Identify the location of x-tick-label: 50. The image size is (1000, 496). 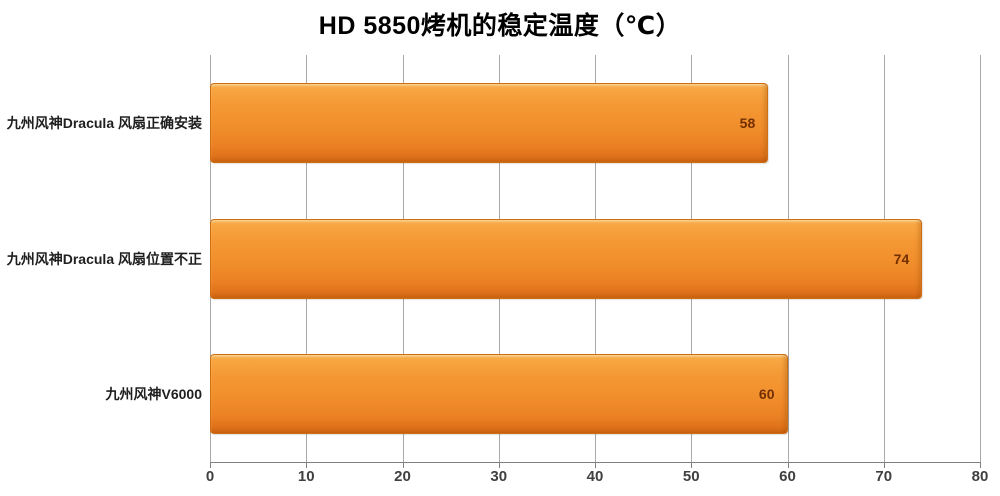
(691, 476).